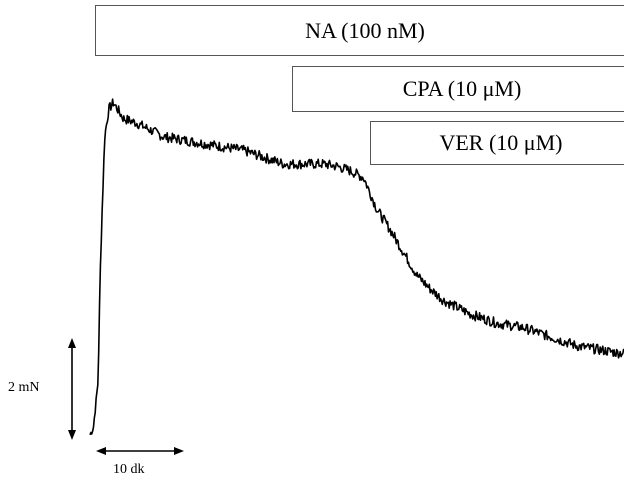 The width and height of the screenshot is (624, 487). Describe the element at coordinates (179, 451) in the screenshot. I see `time-scale-arrow-right` at that location.